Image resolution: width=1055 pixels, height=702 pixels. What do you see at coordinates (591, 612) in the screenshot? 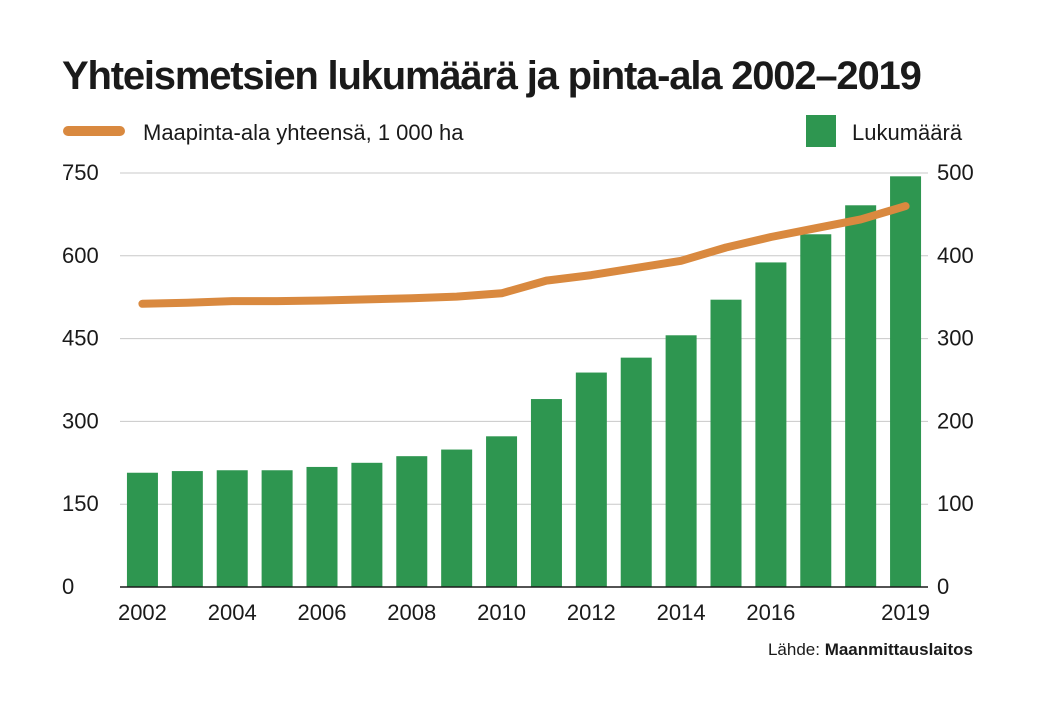
I see `x-tick-label: 2012` at bounding box center [591, 612].